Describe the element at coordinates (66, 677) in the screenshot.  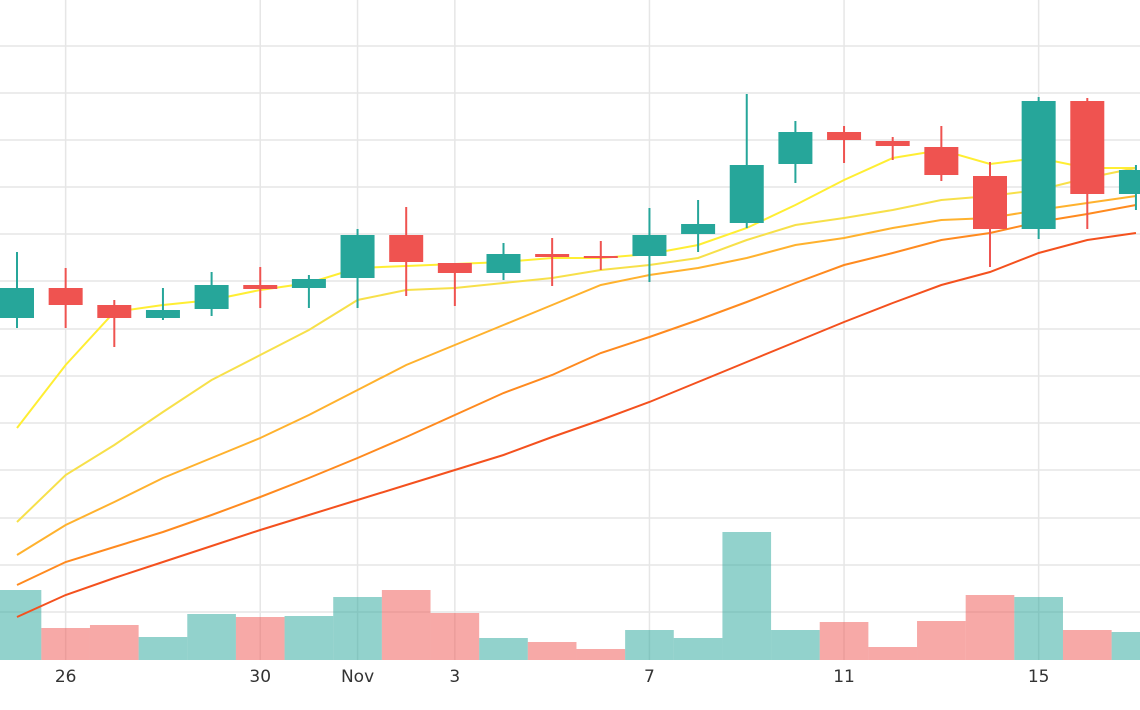
I see `x-tick-label: 26` at that location.